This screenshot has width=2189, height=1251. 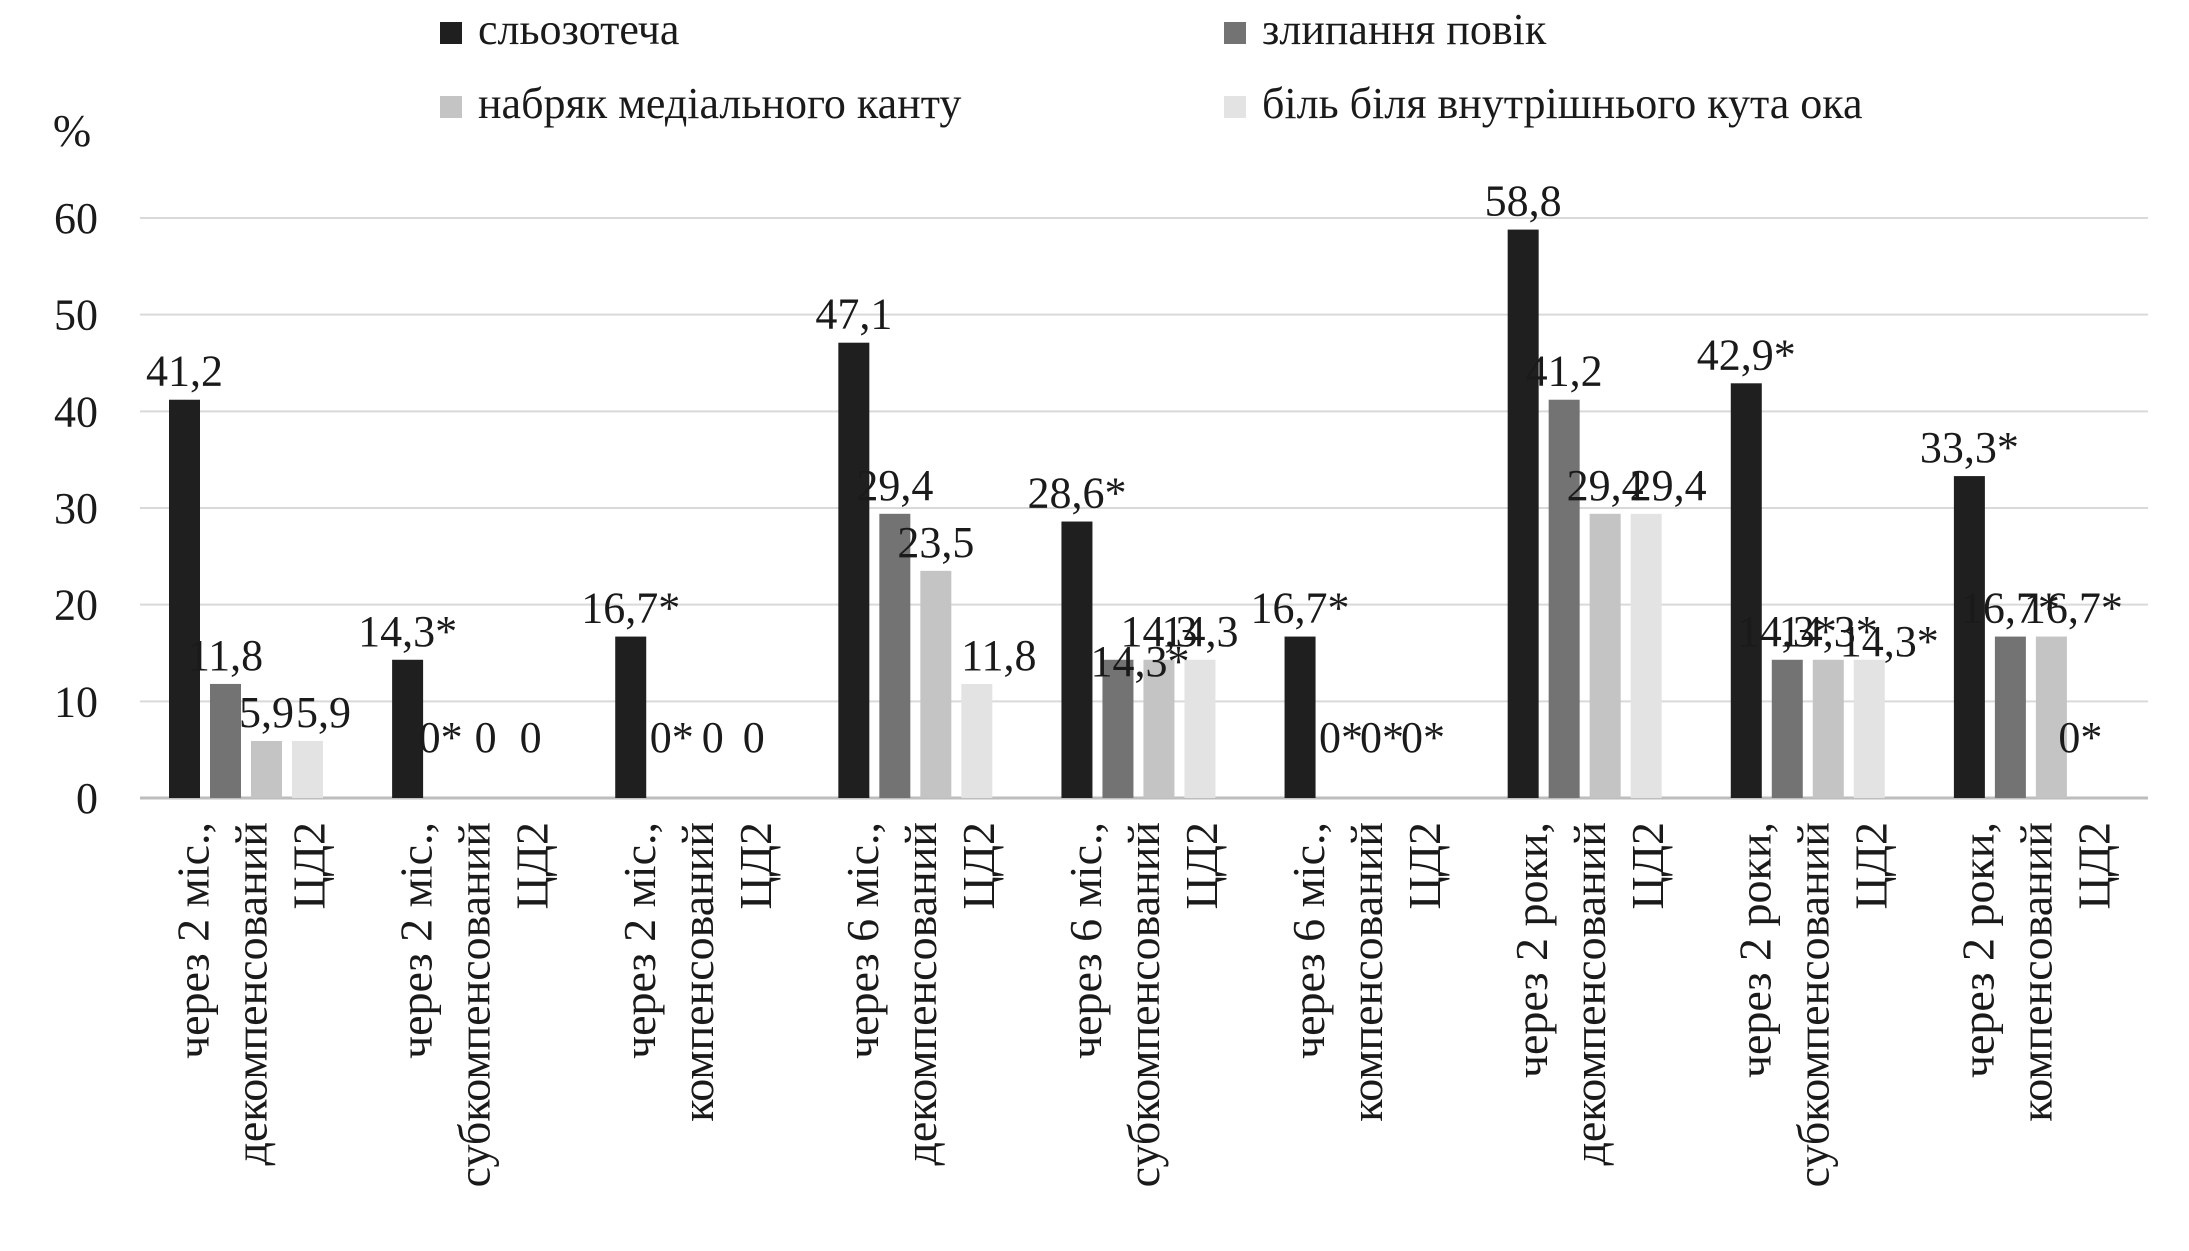 What do you see at coordinates (72, 130) in the screenshot?
I see `y-axis-label: %` at bounding box center [72, 130].